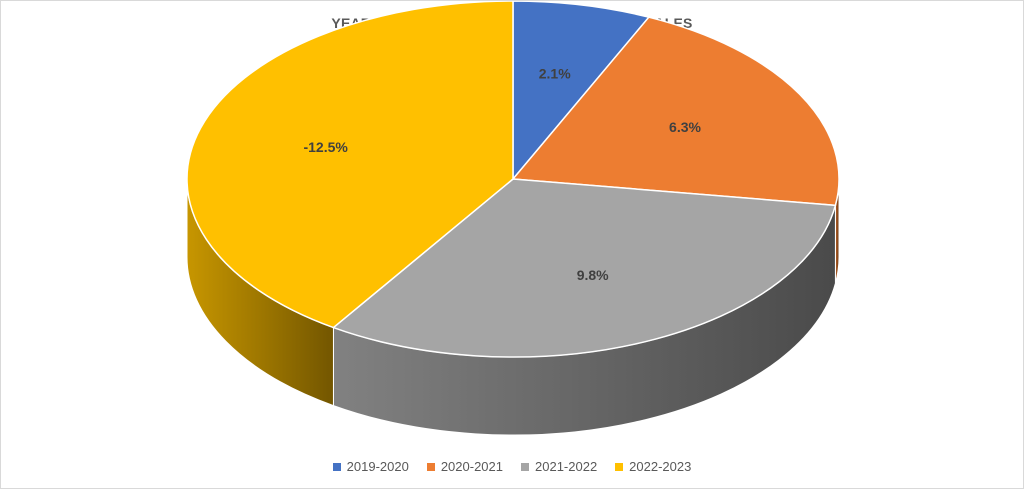 This screenshot has height=489, width=1024. Describe the element at coordinates (660, 466) in the screenshot. I see `legend-label: 2022-2023` at that location.